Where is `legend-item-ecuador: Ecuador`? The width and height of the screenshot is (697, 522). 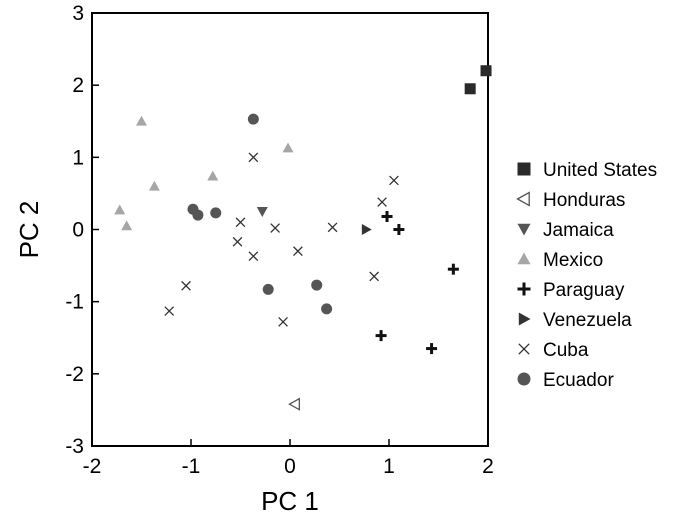
legend-item-ecuador: Ecuador is located at coordinates (565, 380).